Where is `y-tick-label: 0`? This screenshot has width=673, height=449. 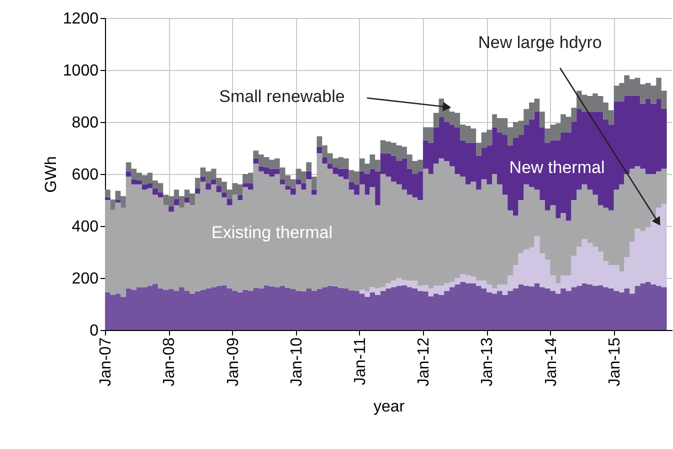
y-tick-label: 0 is located at coordinates (94, 331).